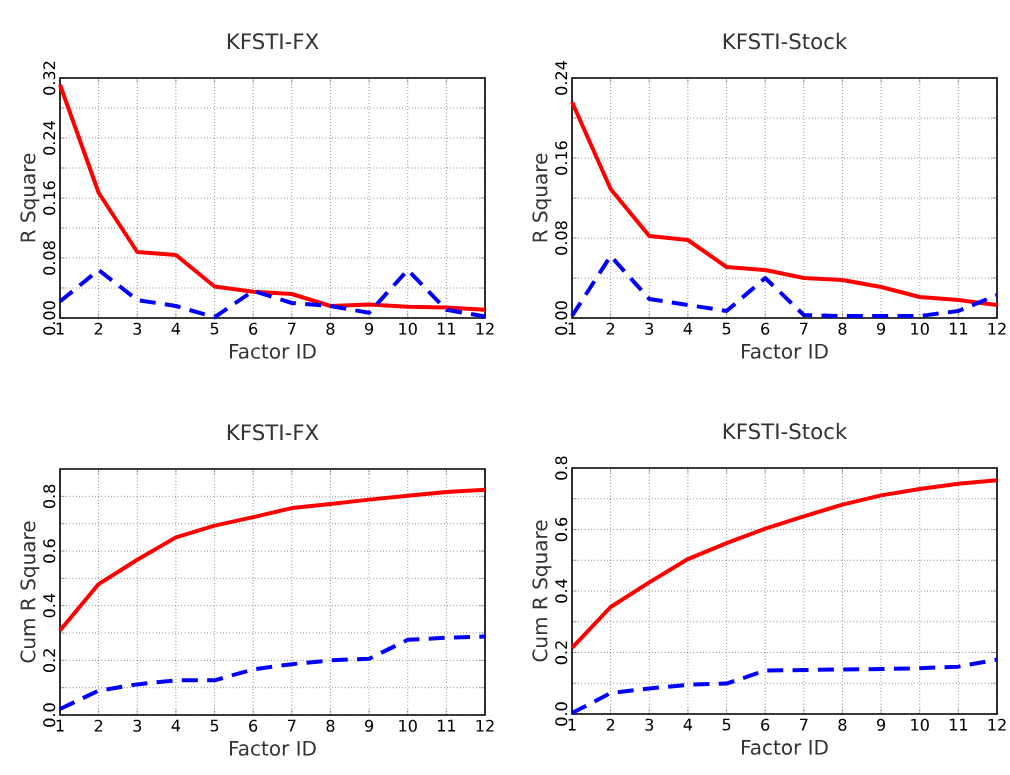  What do you see at coordinates (49, 78) in the screenshot?
I see `y-tick-label: 0.32` at bounding box center [49, 78].